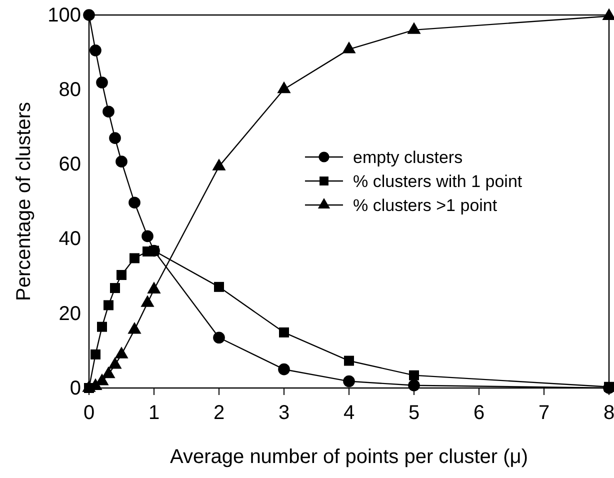  What do you see at coordinates (219, 413) in the screenshot?
I see `x-tick-label: 2` at bounding box center [219, 413].